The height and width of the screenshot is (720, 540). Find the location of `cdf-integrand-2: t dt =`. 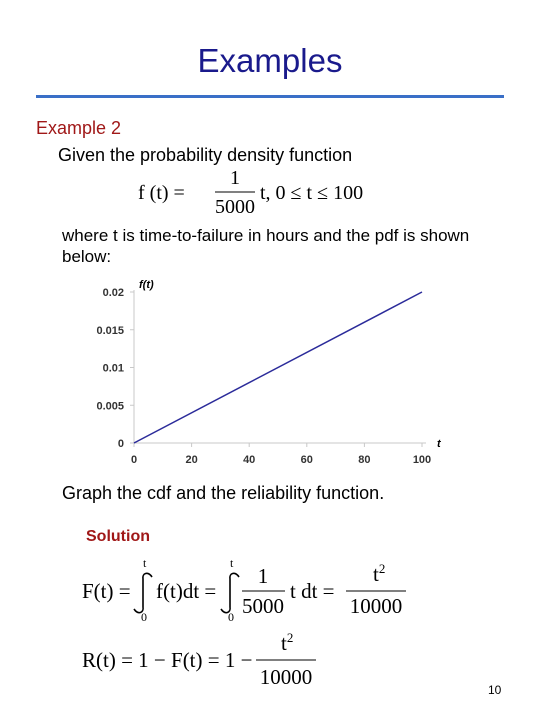

cdf-integrand-2: t dt = is located at coordinates (312, 591).